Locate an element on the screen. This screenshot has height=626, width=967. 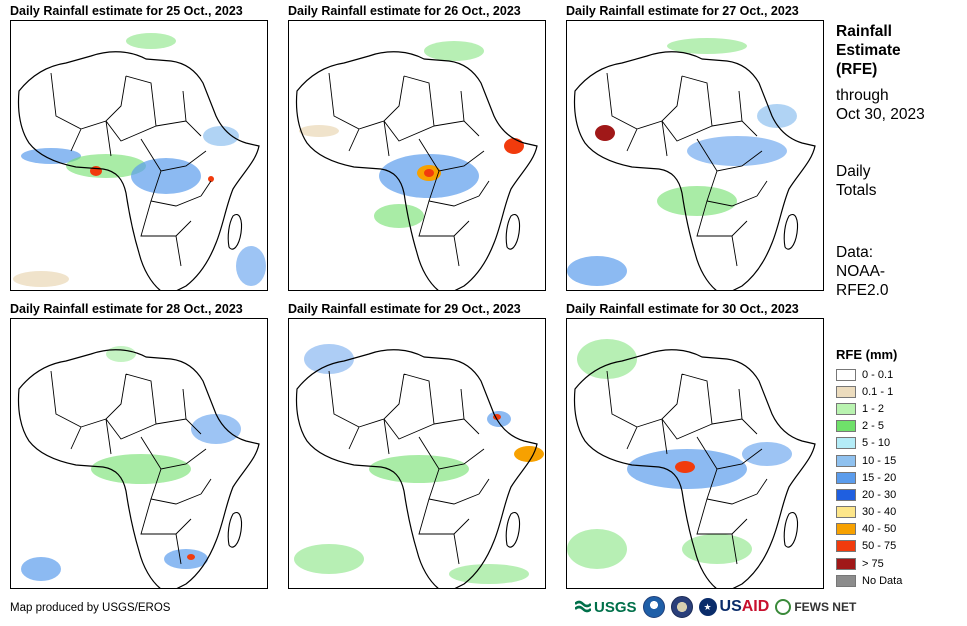
source-line-2: RFE2.0 is located at coordinates (862, 290).